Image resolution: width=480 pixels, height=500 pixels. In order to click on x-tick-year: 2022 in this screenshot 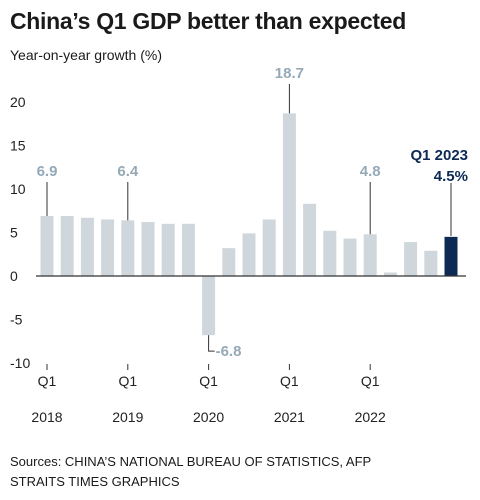, I will do `click(370, 417)`.